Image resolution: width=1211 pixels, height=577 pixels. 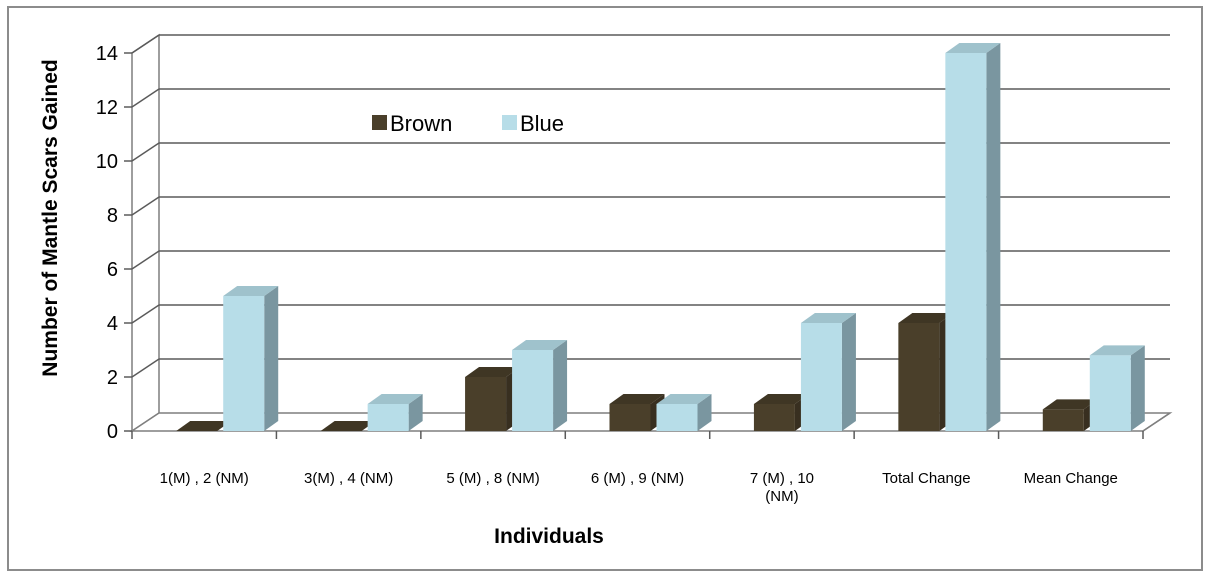 I want to click on x-category-label: 6 (M) , 9 (NM), so click(x=637, y=478).